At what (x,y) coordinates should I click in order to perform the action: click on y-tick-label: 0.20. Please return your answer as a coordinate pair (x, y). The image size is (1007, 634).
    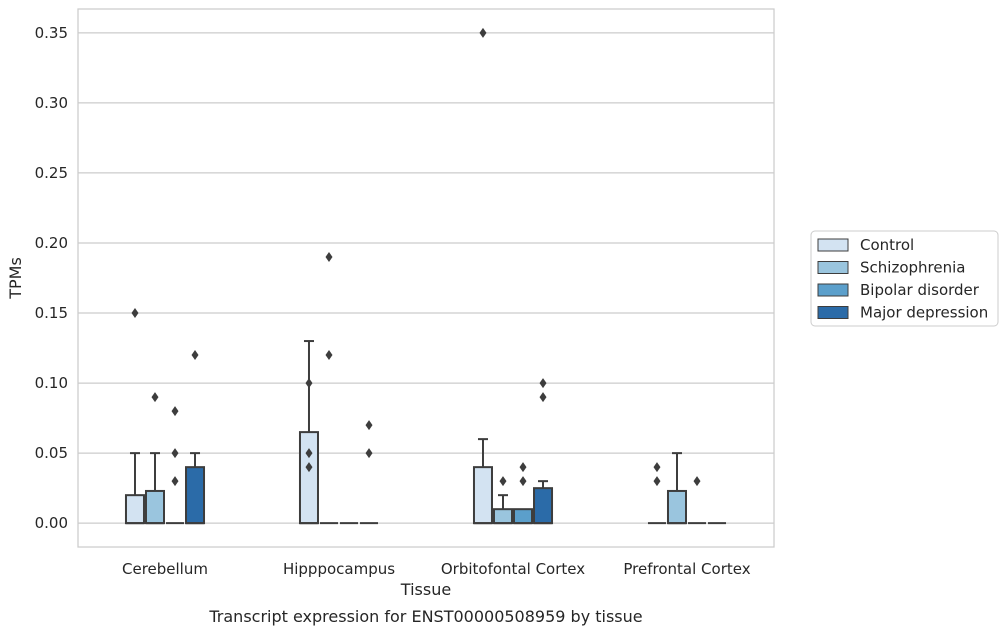
    Looking at the image, I should click on (51, 243).